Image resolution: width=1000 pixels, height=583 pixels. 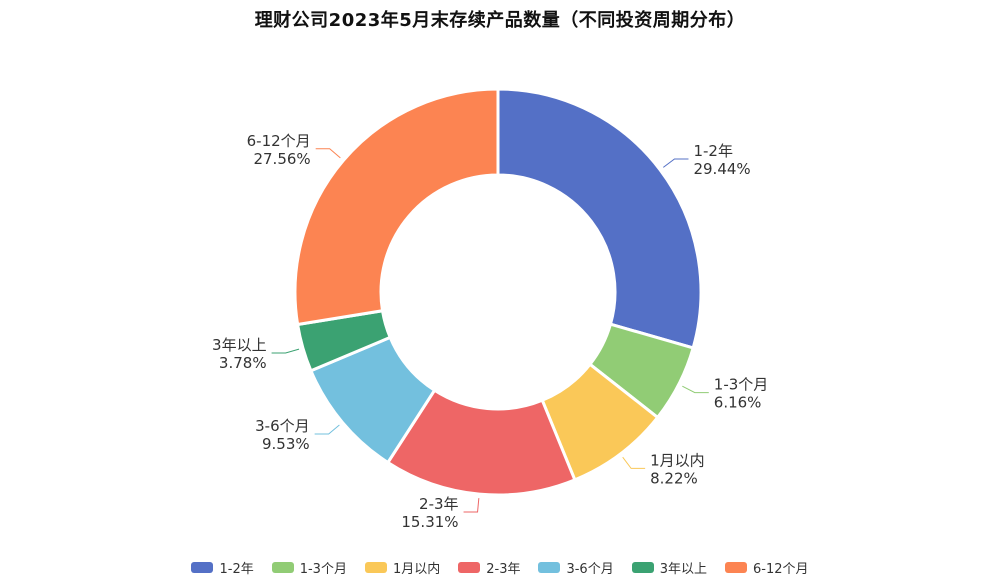 I want to click on legend-item: 1-2年, so click(x=222, y=567).